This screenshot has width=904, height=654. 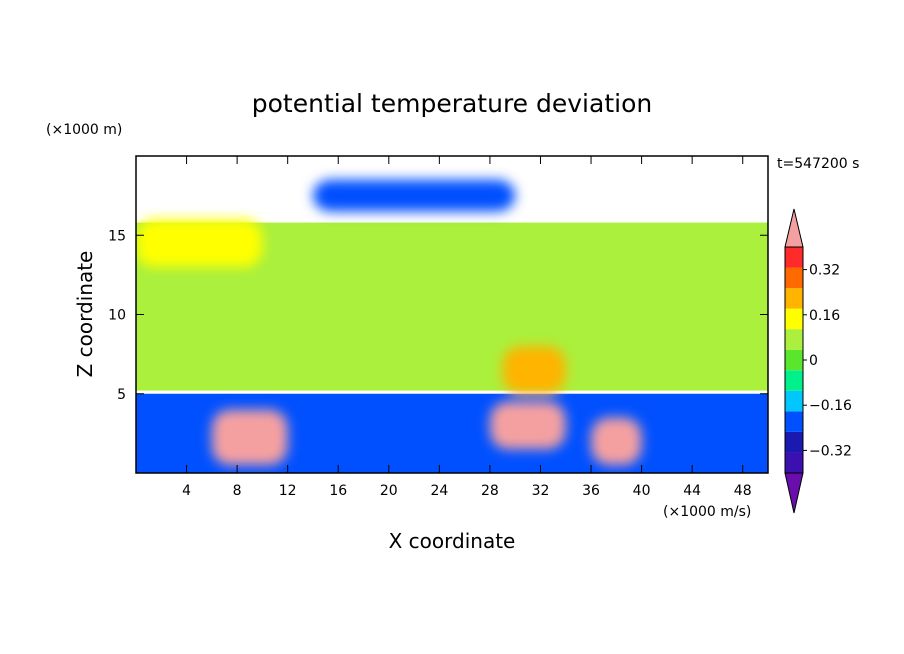 What do you see at coordinates (541, 491) in the screenshot?
I see `x-tick-label: 32` at bounding box center [541, 491].